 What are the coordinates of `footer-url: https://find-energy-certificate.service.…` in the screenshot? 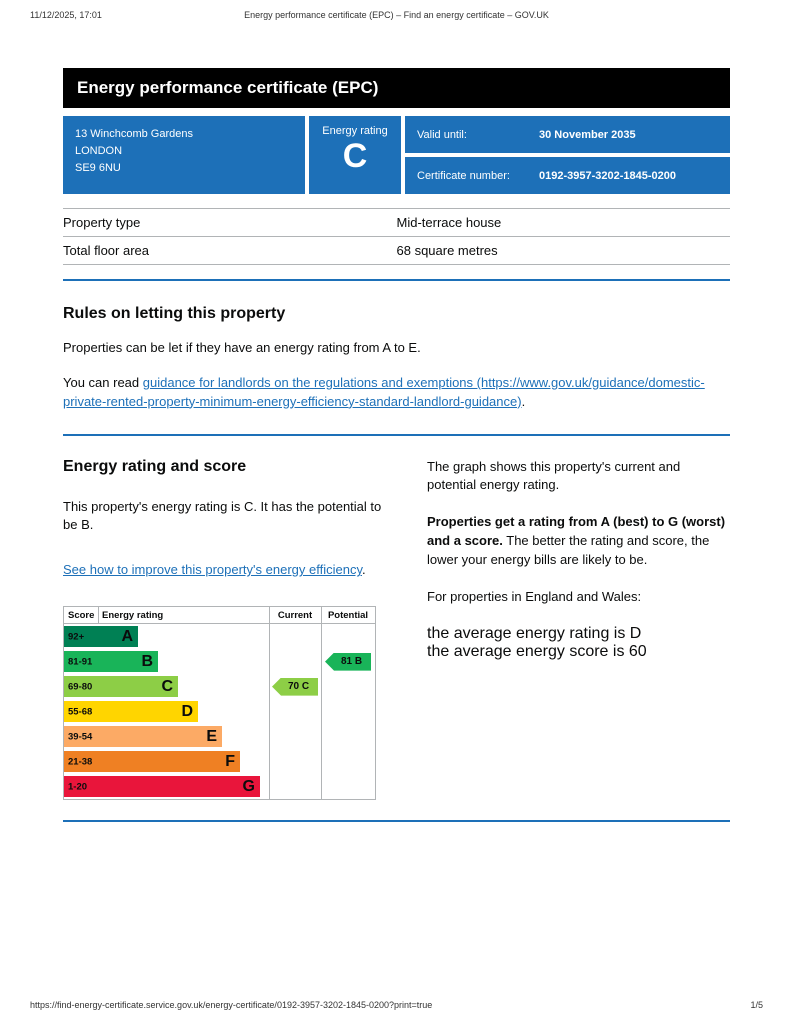 It's located at (231, 1005).